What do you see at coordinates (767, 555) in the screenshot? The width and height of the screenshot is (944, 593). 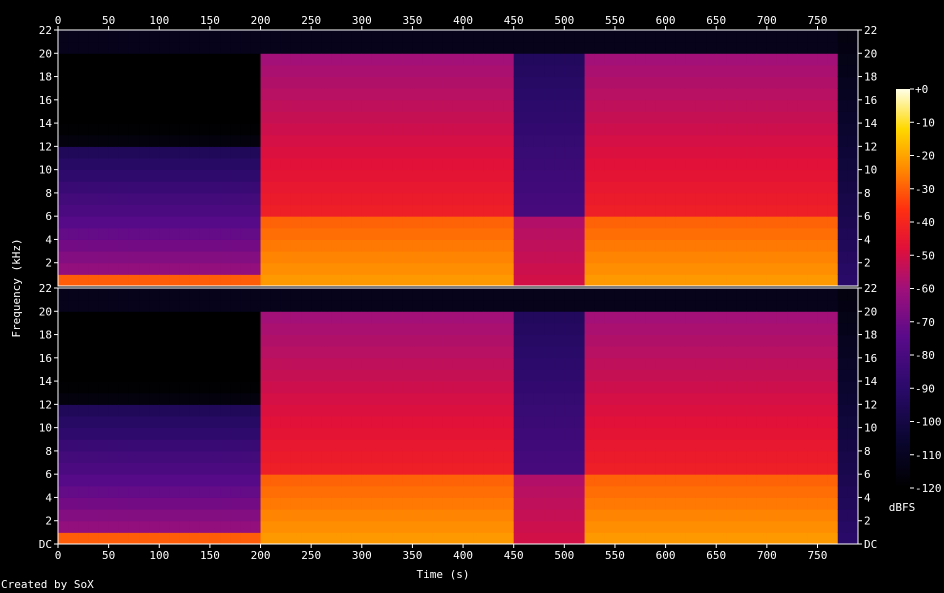 I see `x-tick-label: 700` at bounding box center [767, 555].